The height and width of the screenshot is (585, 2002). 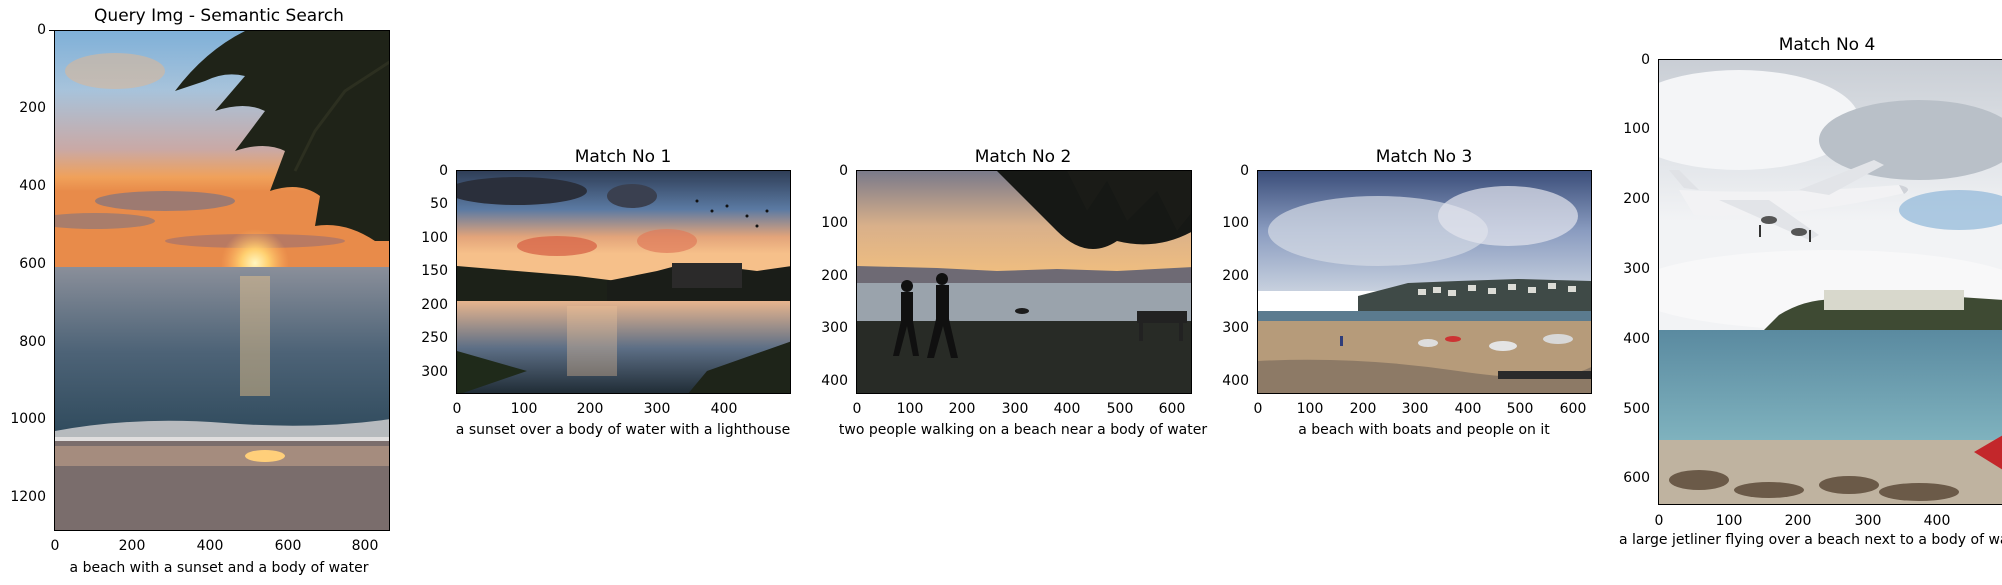 I want to click on image-caption: a beach with boats and people on it, so click(x=1424, y=430).